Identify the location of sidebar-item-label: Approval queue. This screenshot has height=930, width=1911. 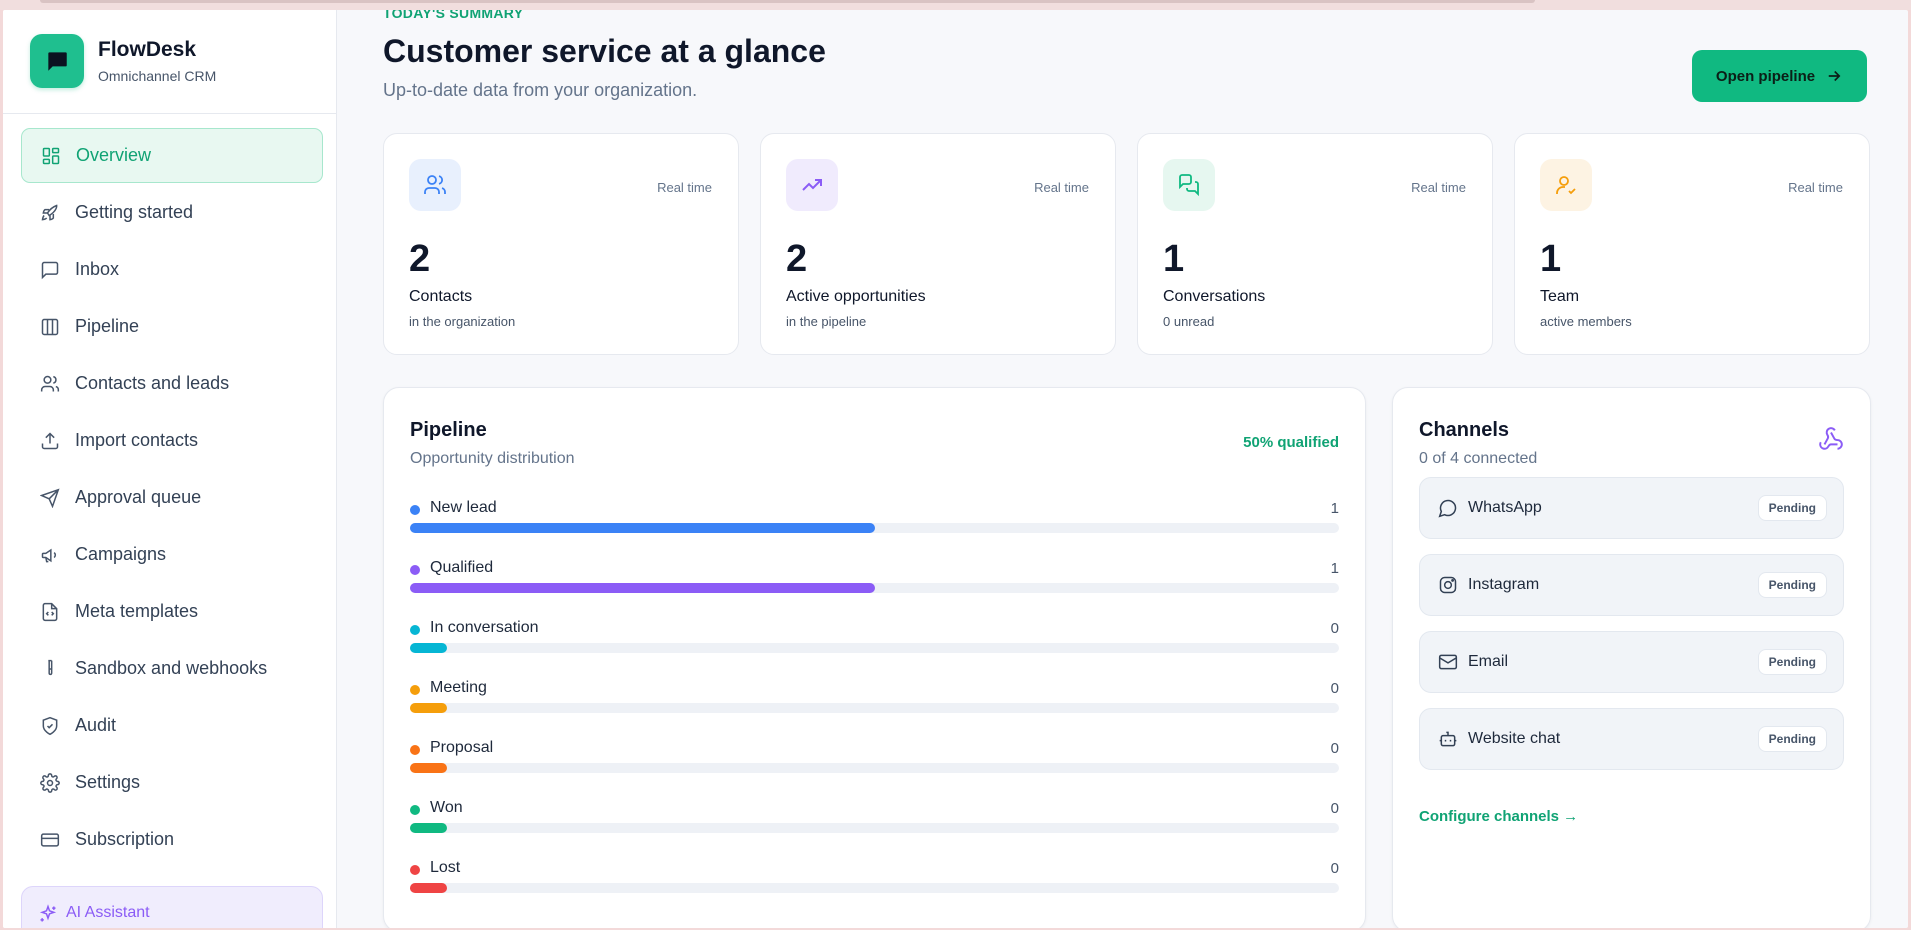
(138, 497).